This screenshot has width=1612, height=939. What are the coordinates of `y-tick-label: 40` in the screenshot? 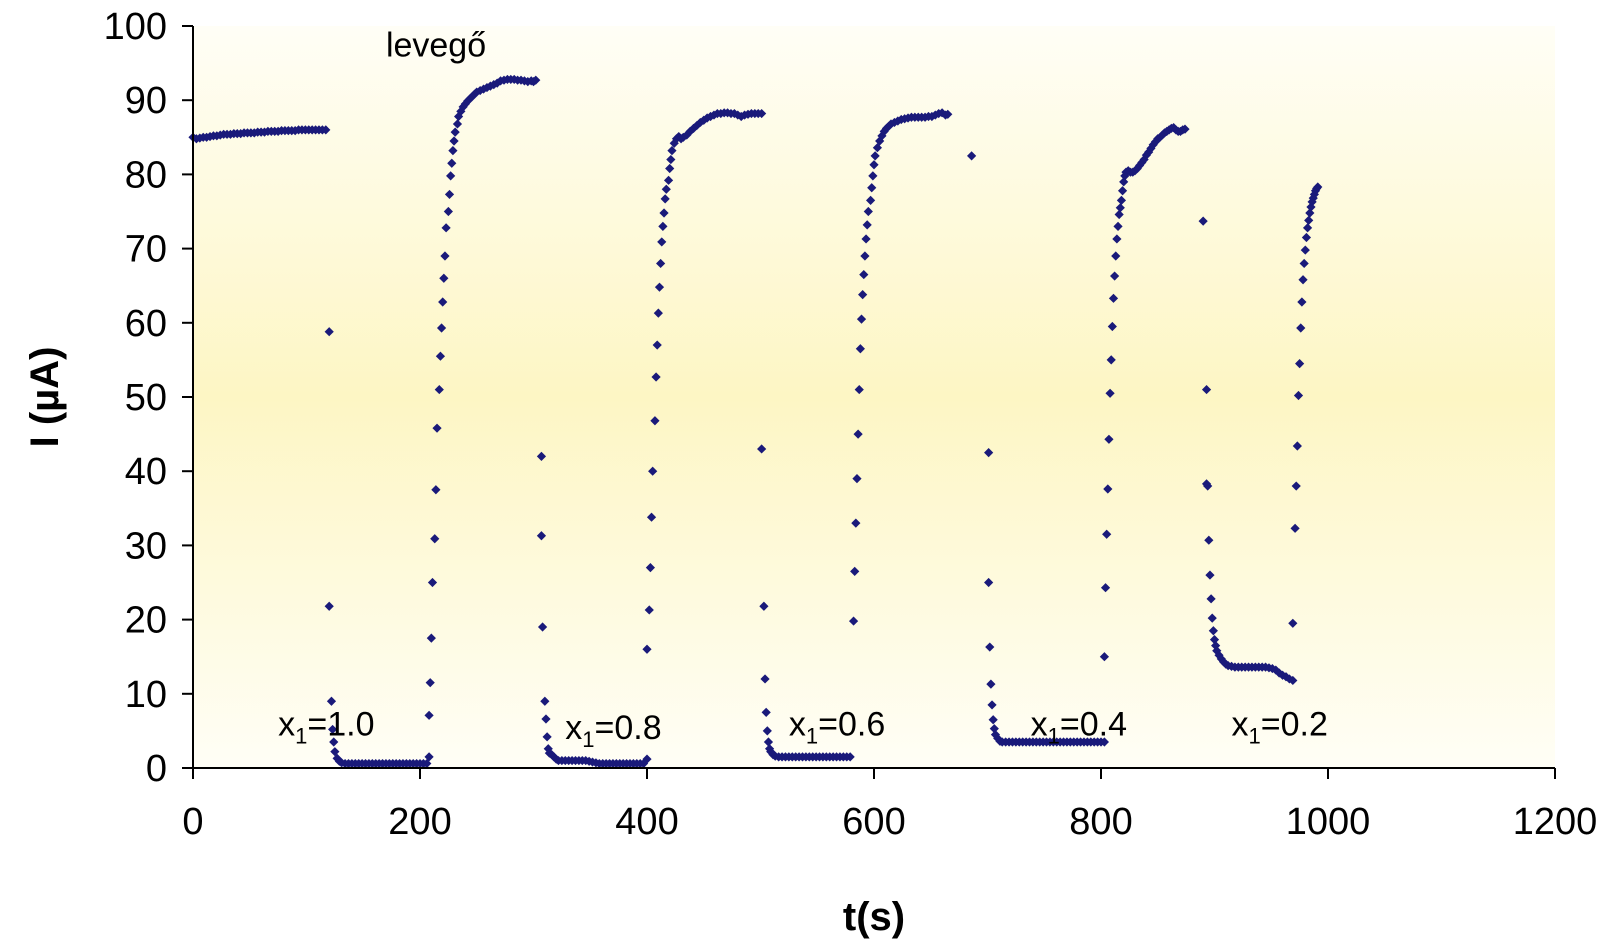 It's located at (146, 472).